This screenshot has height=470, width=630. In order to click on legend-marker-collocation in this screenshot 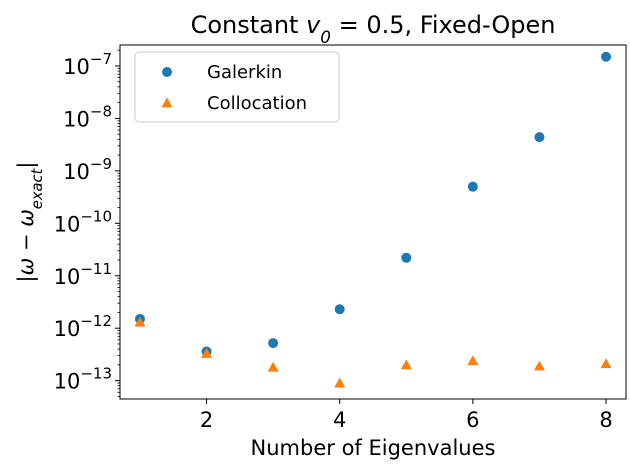, I will do `click(167, 102)`.